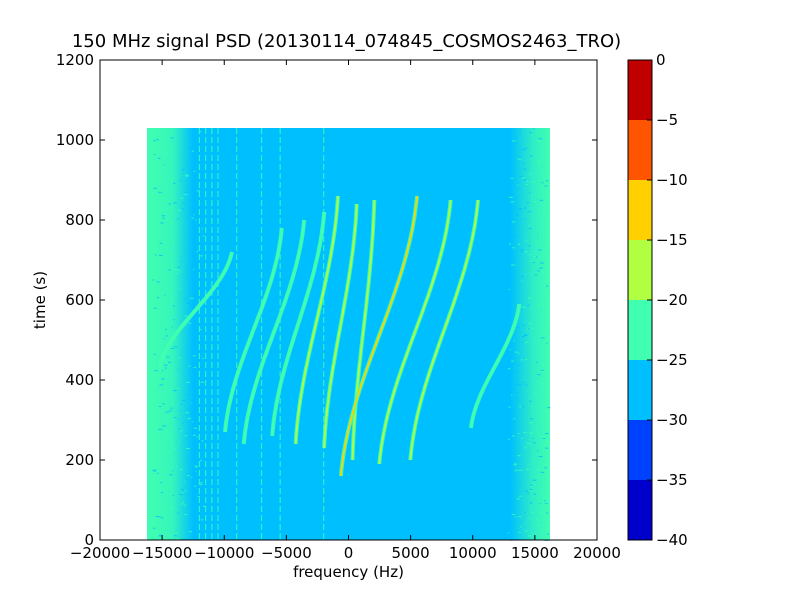 The image size is (800, 600). I want to click on colorbar-tick-label: −40, so click(672, 540).